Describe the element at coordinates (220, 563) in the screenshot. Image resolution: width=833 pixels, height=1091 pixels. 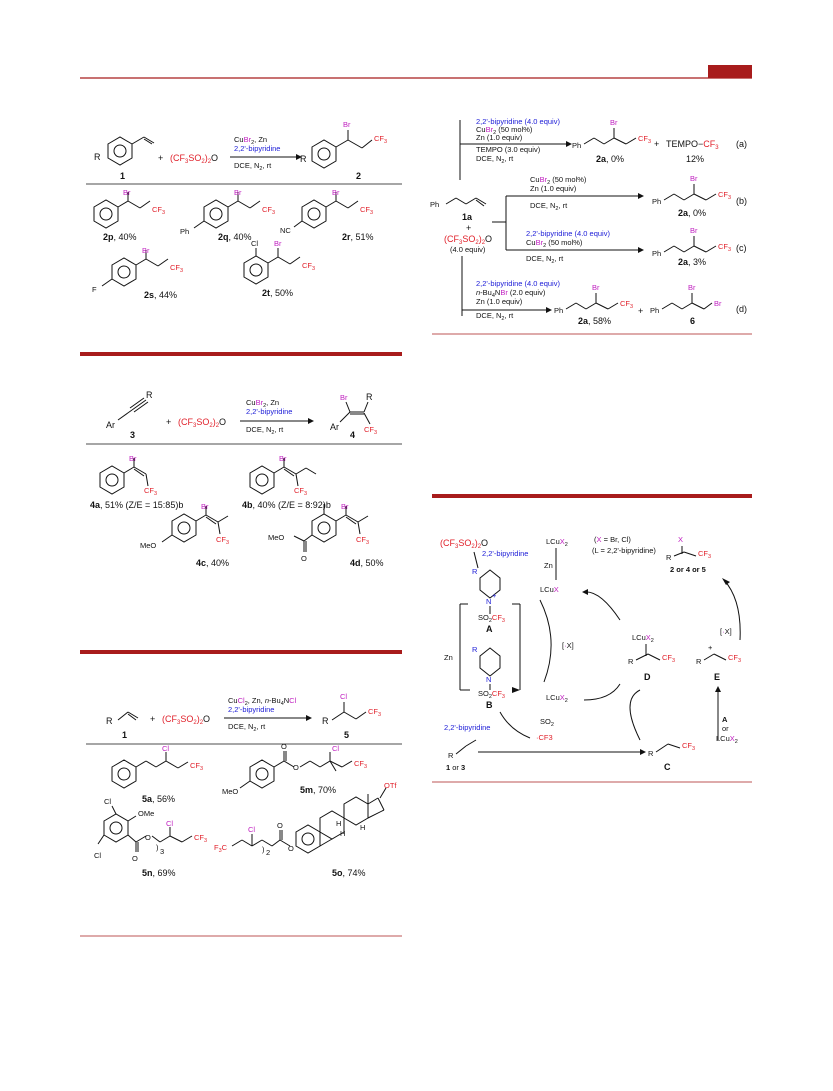
I see `yield-4c: 40%` at that location.